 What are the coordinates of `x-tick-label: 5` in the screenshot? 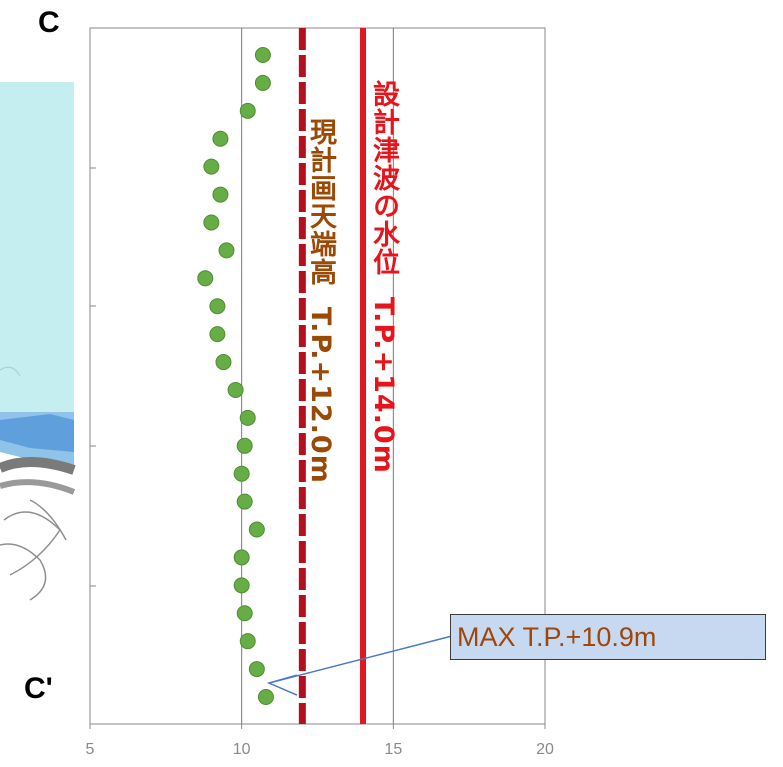 It's located at (90, 749).